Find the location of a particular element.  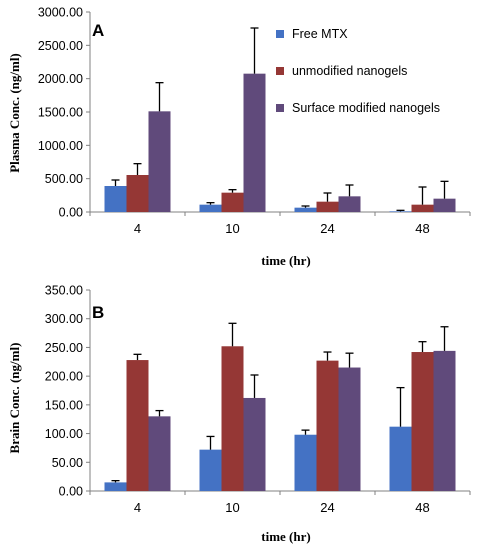

y-tick-label: 200.00 is located at coordinates (64, 377).